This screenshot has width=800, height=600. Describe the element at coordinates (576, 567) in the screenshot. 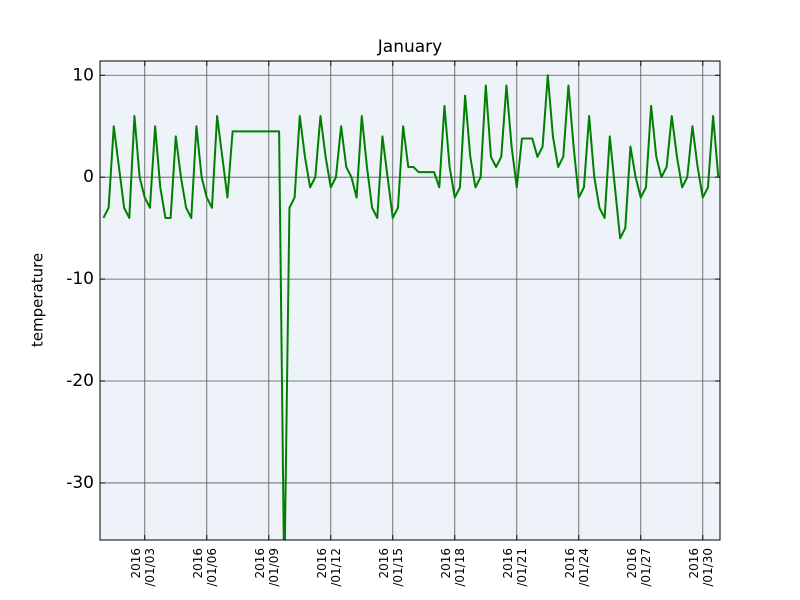

I see `x-tick-label: 2016/01/24` at that location.